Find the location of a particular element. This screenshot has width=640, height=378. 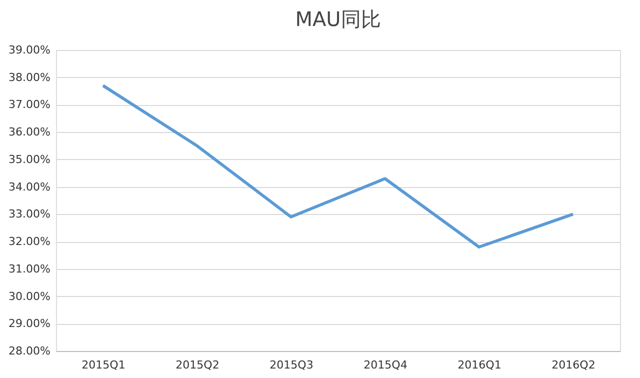

x-tick-label: 2015Q1 is located at coordinates (104, 365).